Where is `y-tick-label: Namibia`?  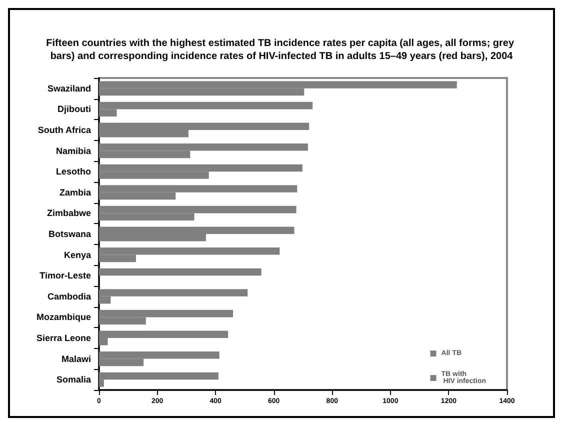 y-tick-label: Namibia is located at coordinates (74, 151).